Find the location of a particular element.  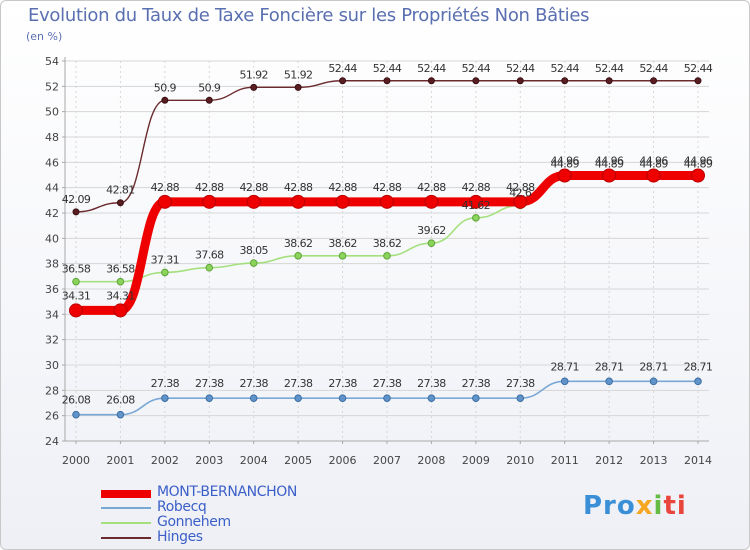

legend-label-mont-bernanchon: MONT-BERNANCHON is located at coordinates (227, 492).